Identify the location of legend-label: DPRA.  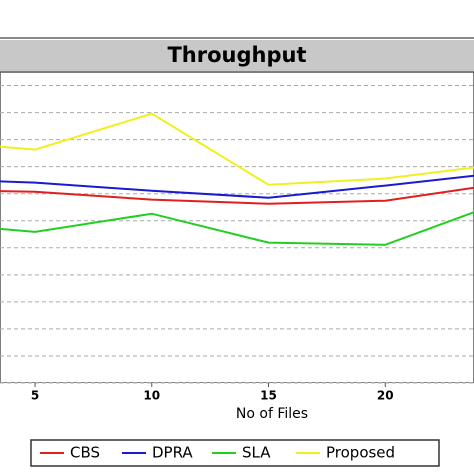
(172, 453).